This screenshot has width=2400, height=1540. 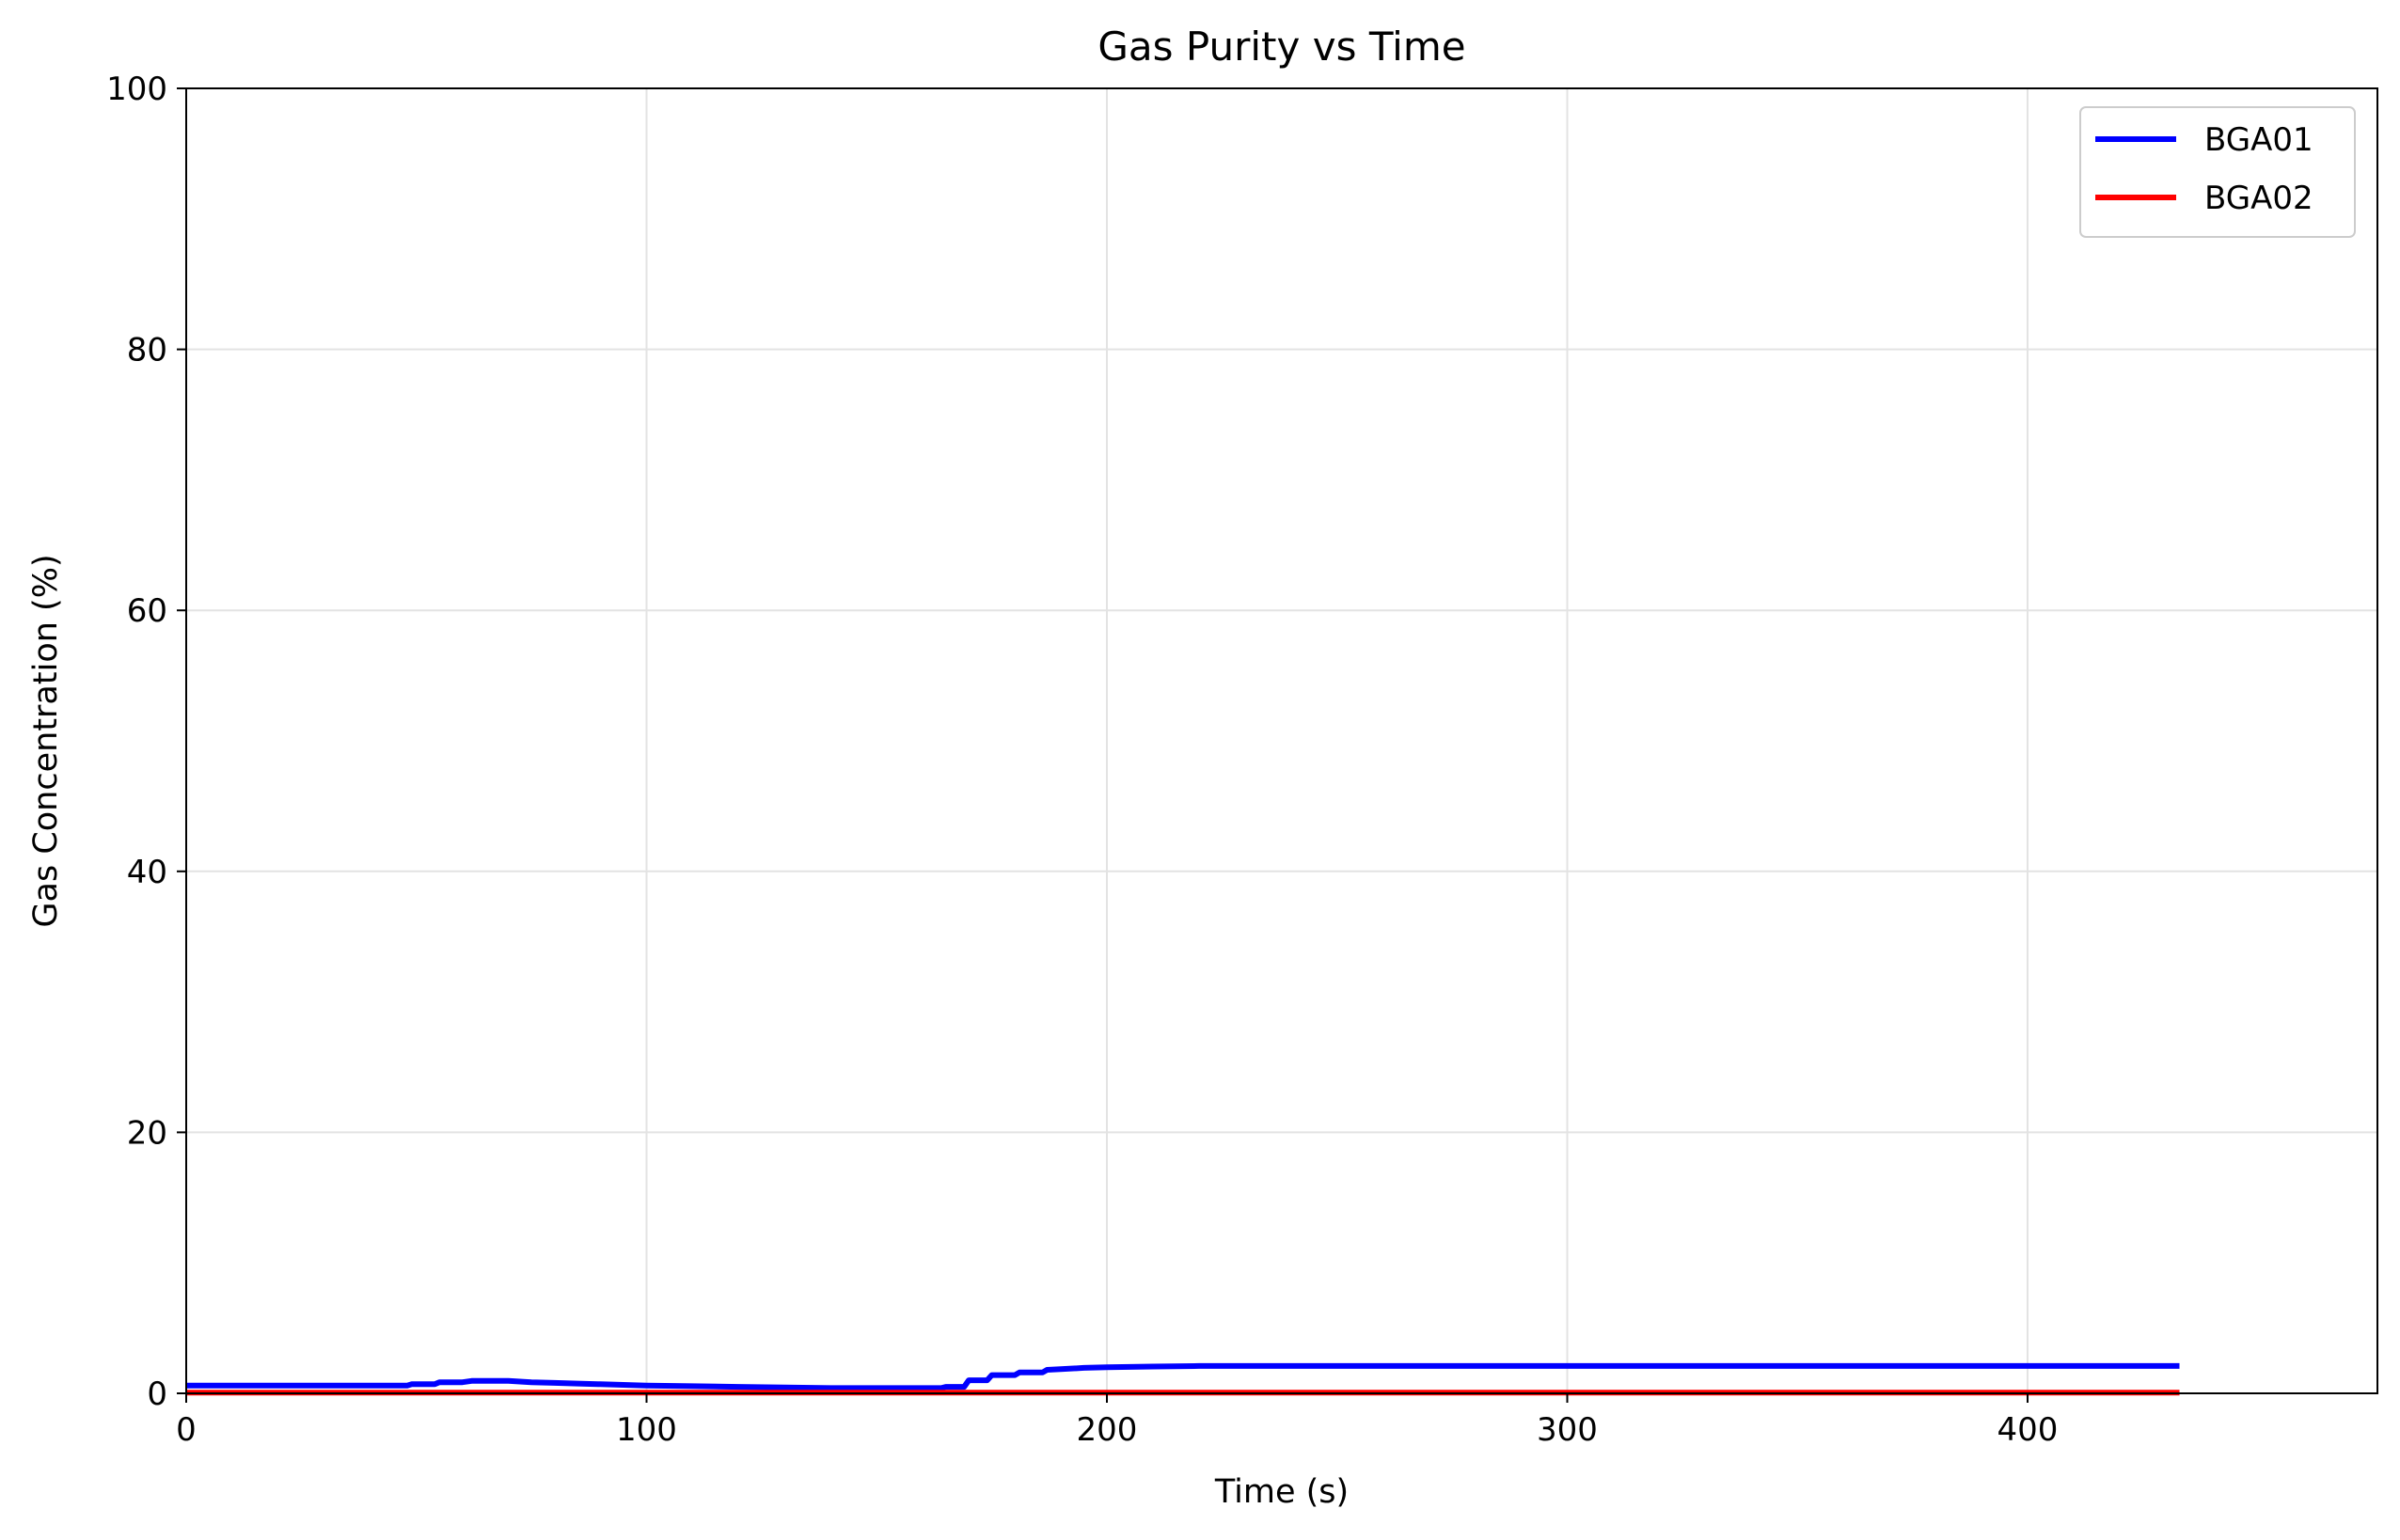 I want to click on x-tick-label: 100, so click(x=646, y=1430).